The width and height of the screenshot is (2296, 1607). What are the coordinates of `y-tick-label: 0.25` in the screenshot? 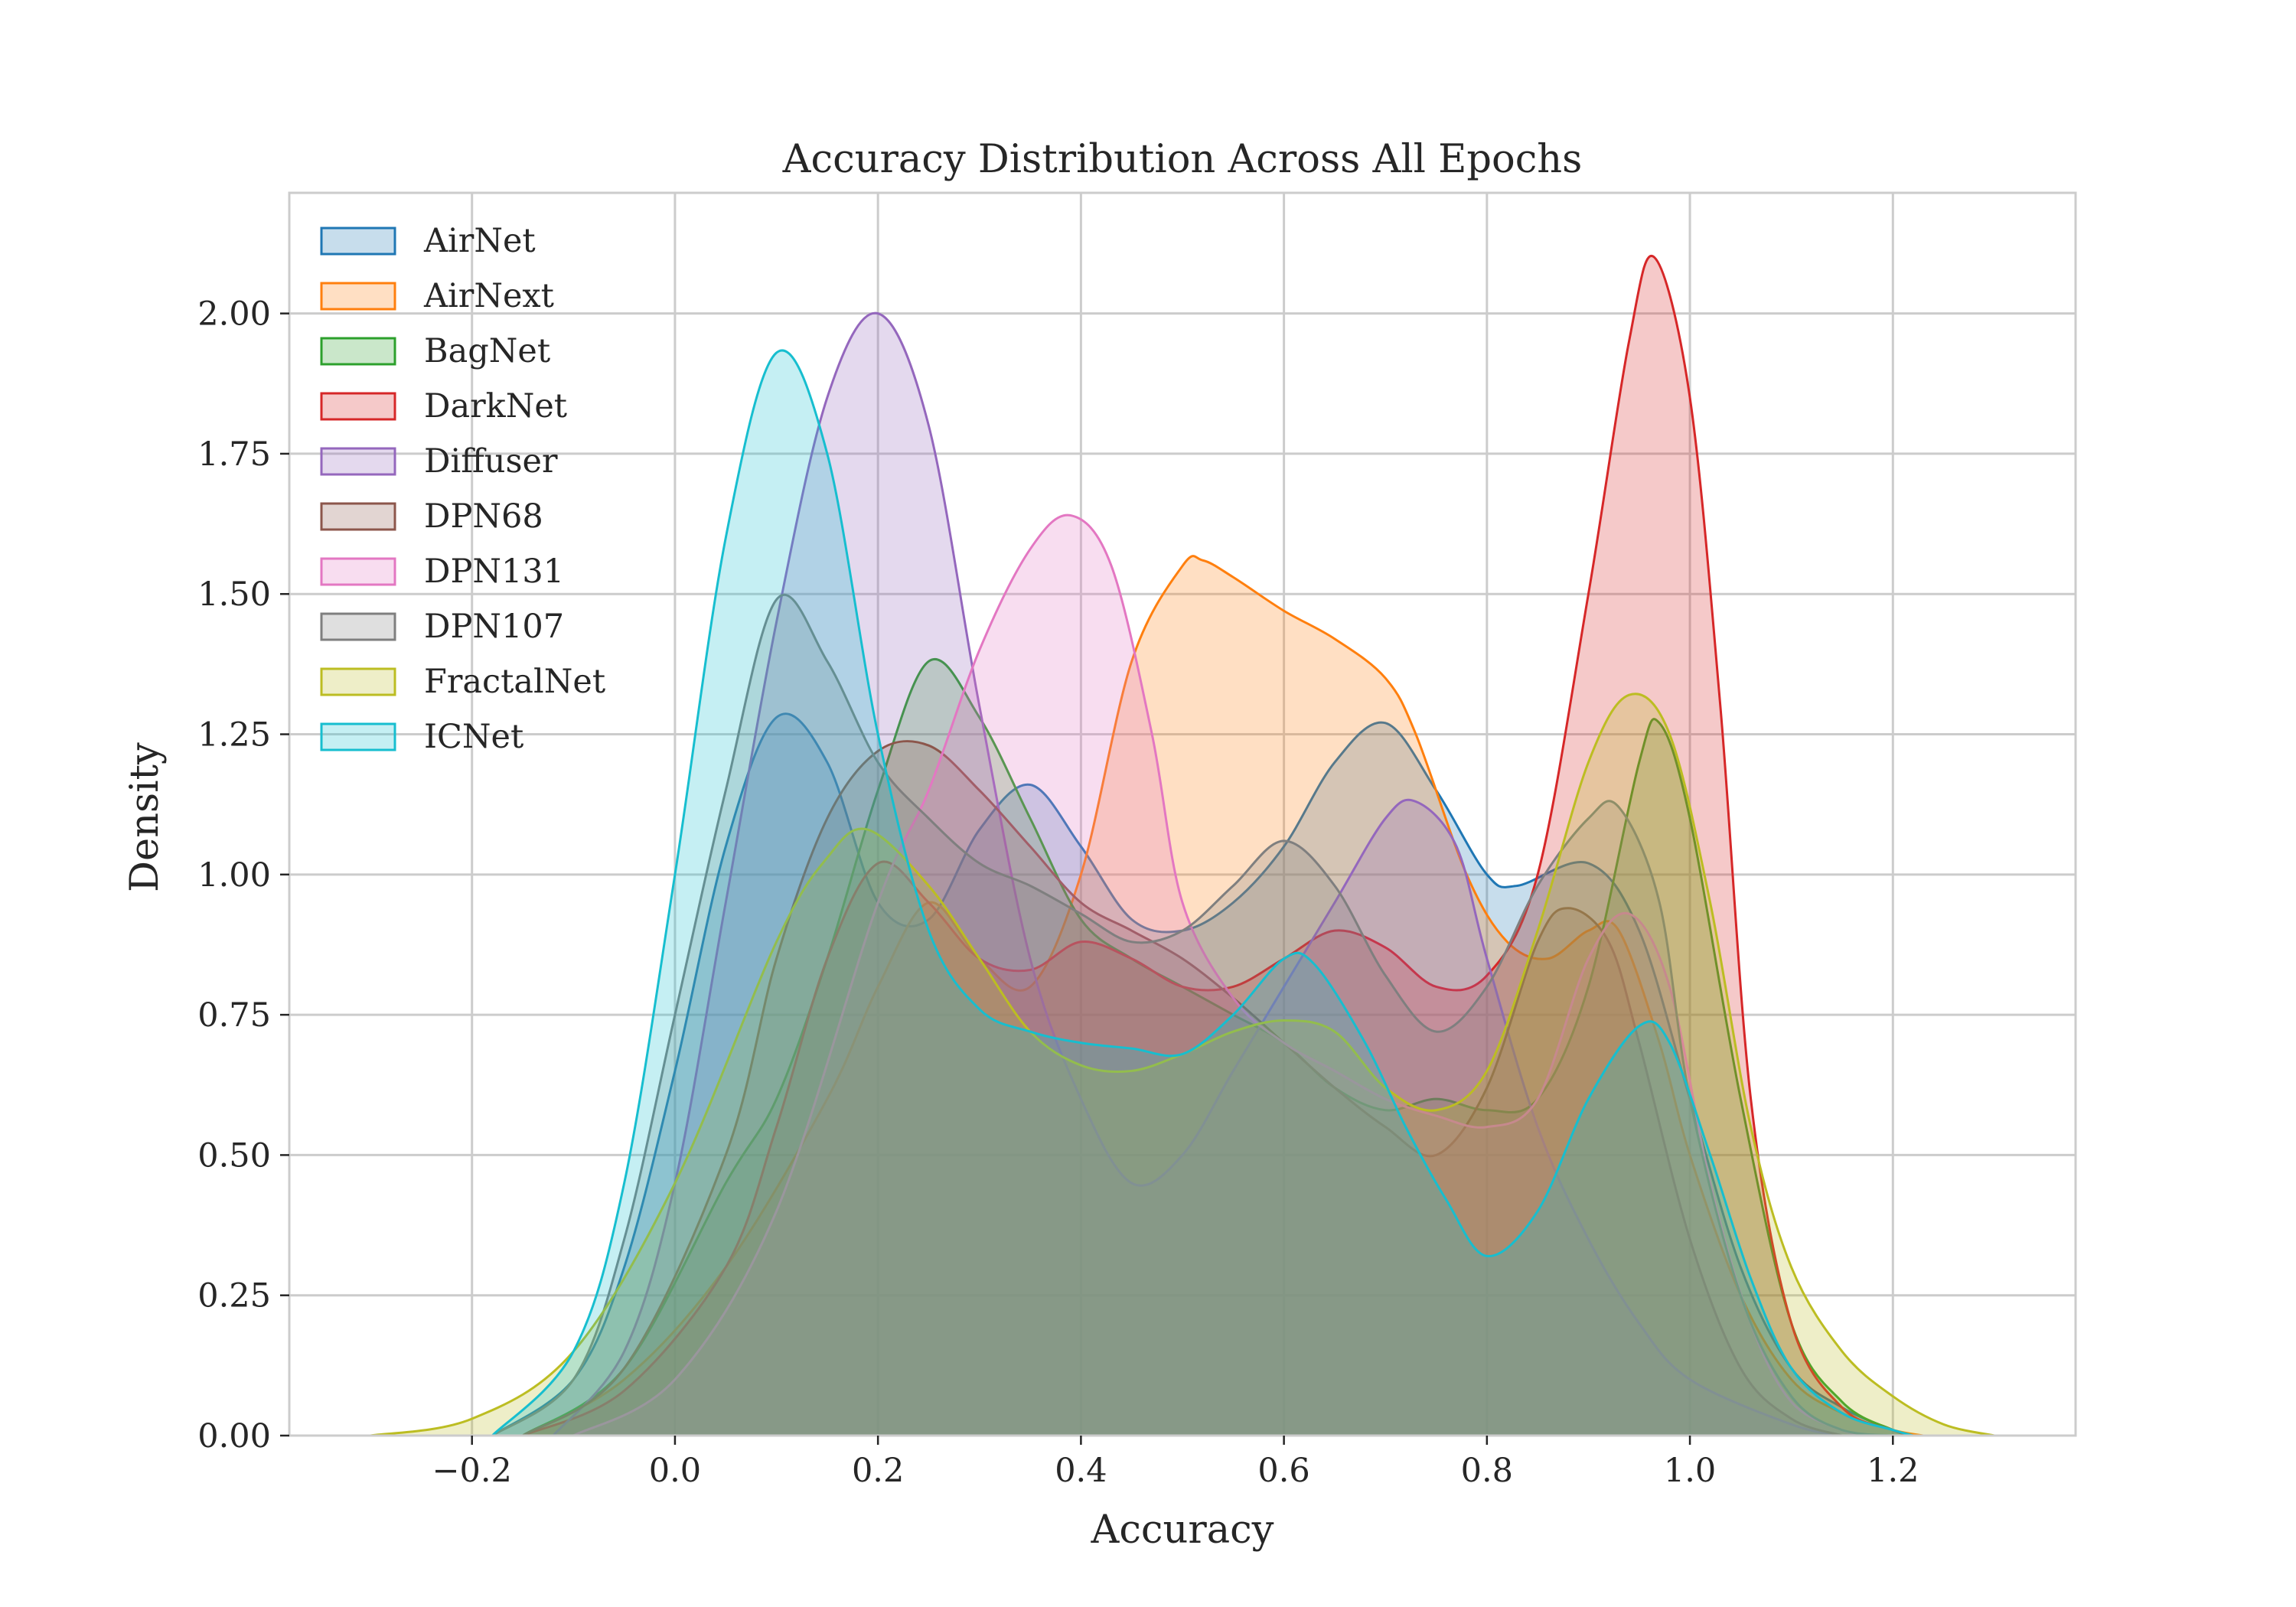 It's located at (234, 1296).